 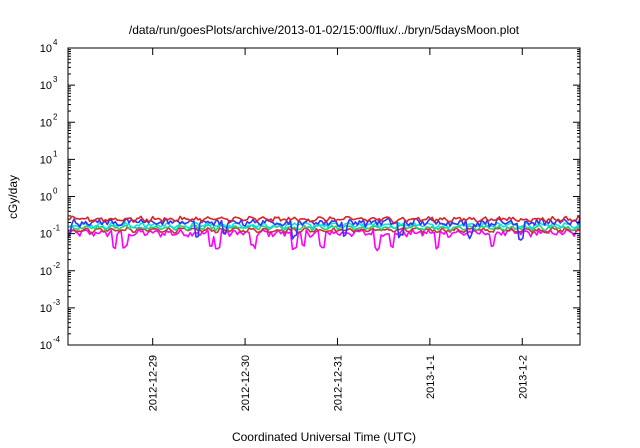 I want to click on x-tick-label: 2012-12-31, so click(x=338, y=383).